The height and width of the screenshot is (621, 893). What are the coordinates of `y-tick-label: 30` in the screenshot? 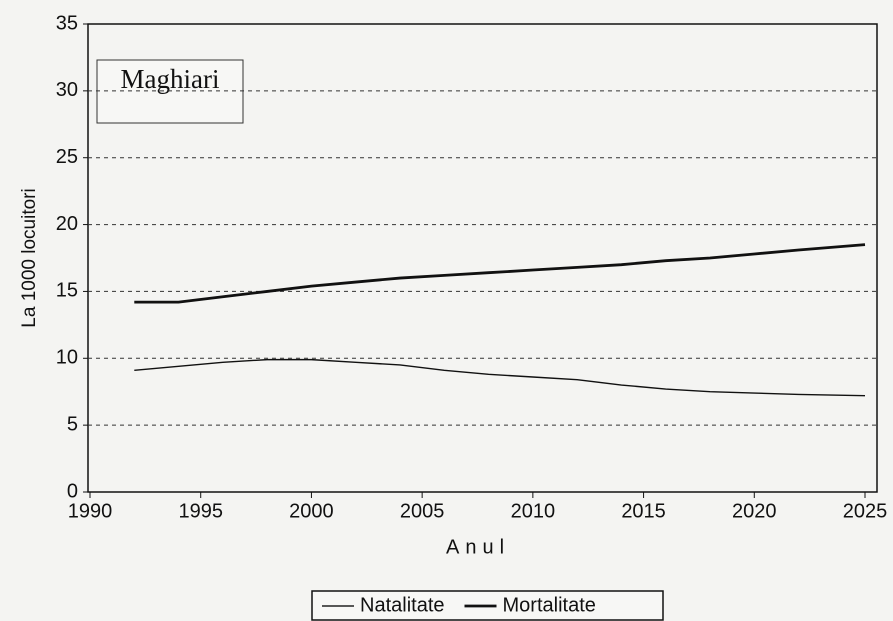 It's located at (67, 90).